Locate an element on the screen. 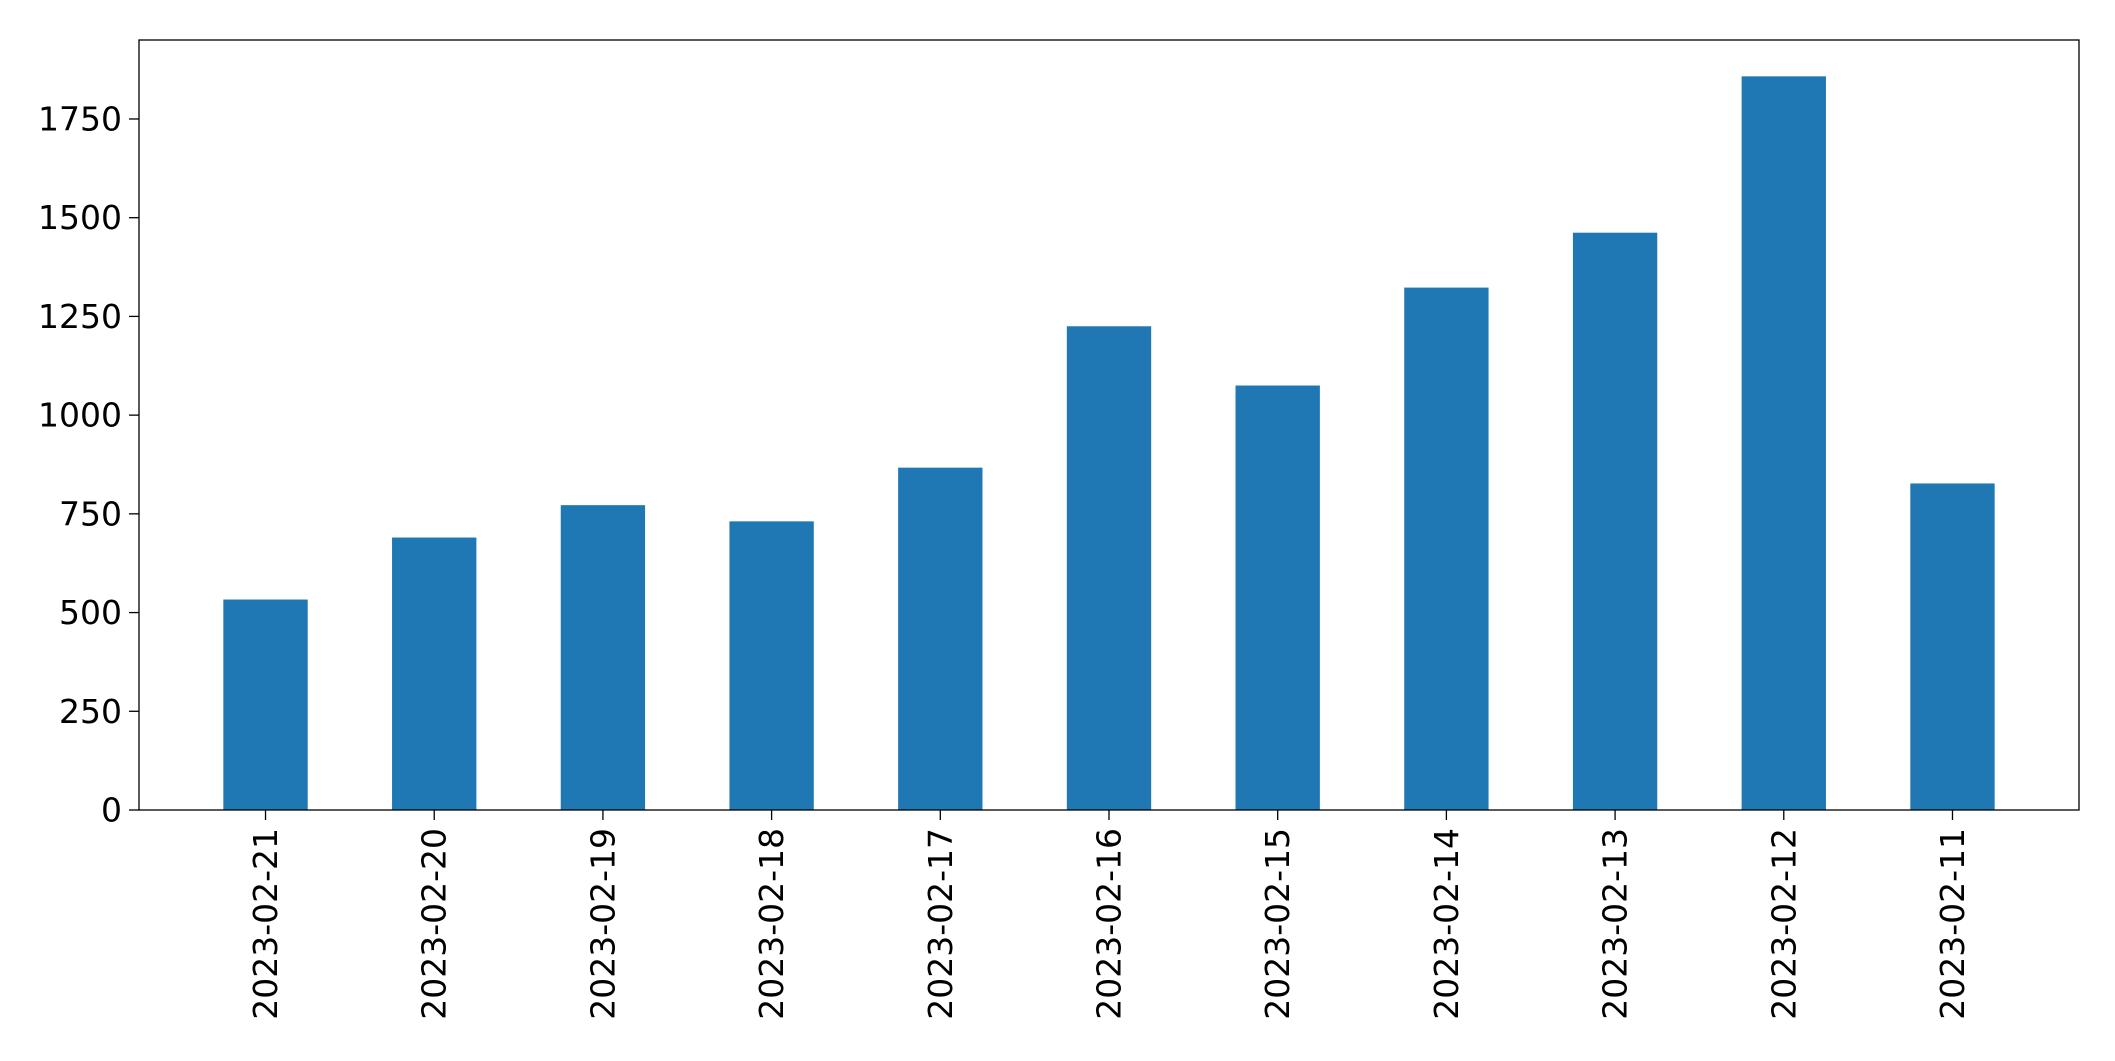 This screenshot has height=1061, width=2115. y-tick-label: 0 is located at coordinates (111, 810).